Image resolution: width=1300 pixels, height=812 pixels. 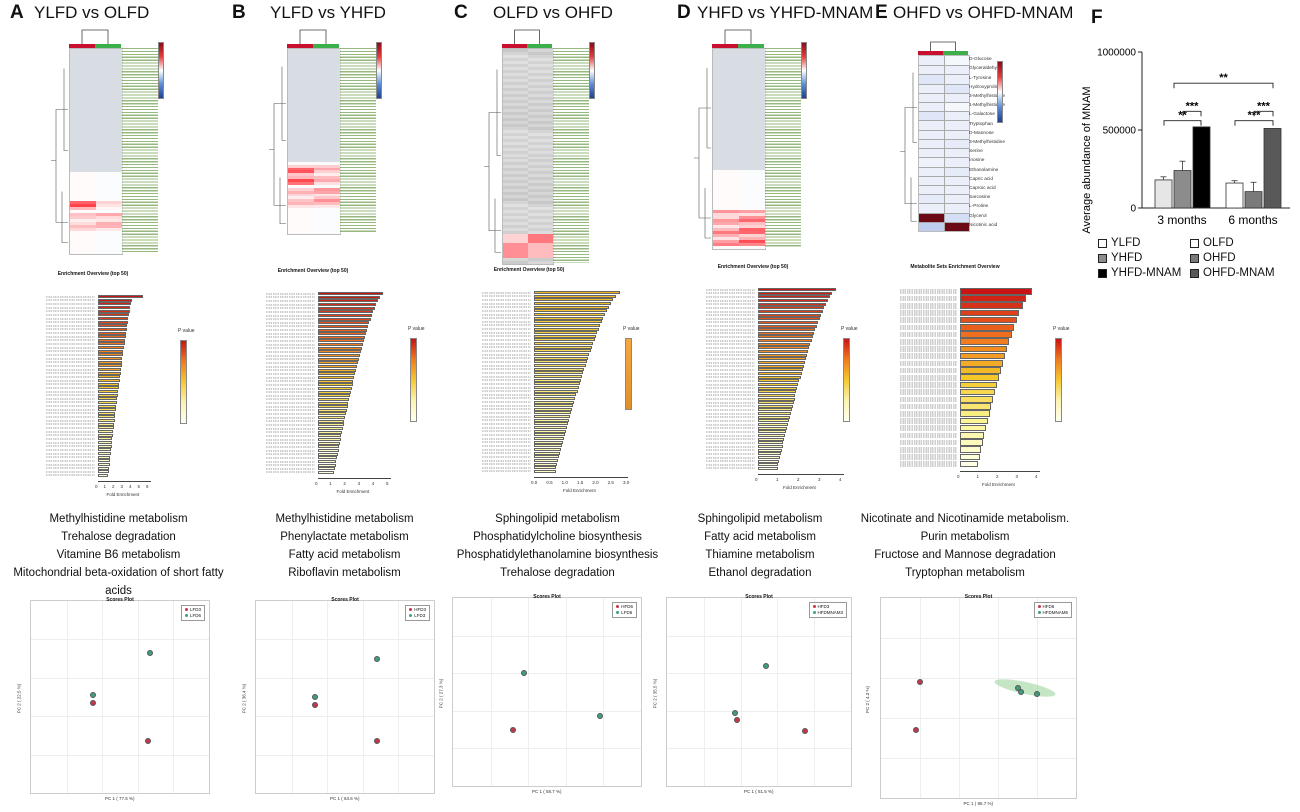 I want to click on heatmap-row-label: Sarcosine, so click(x=980, y=198).